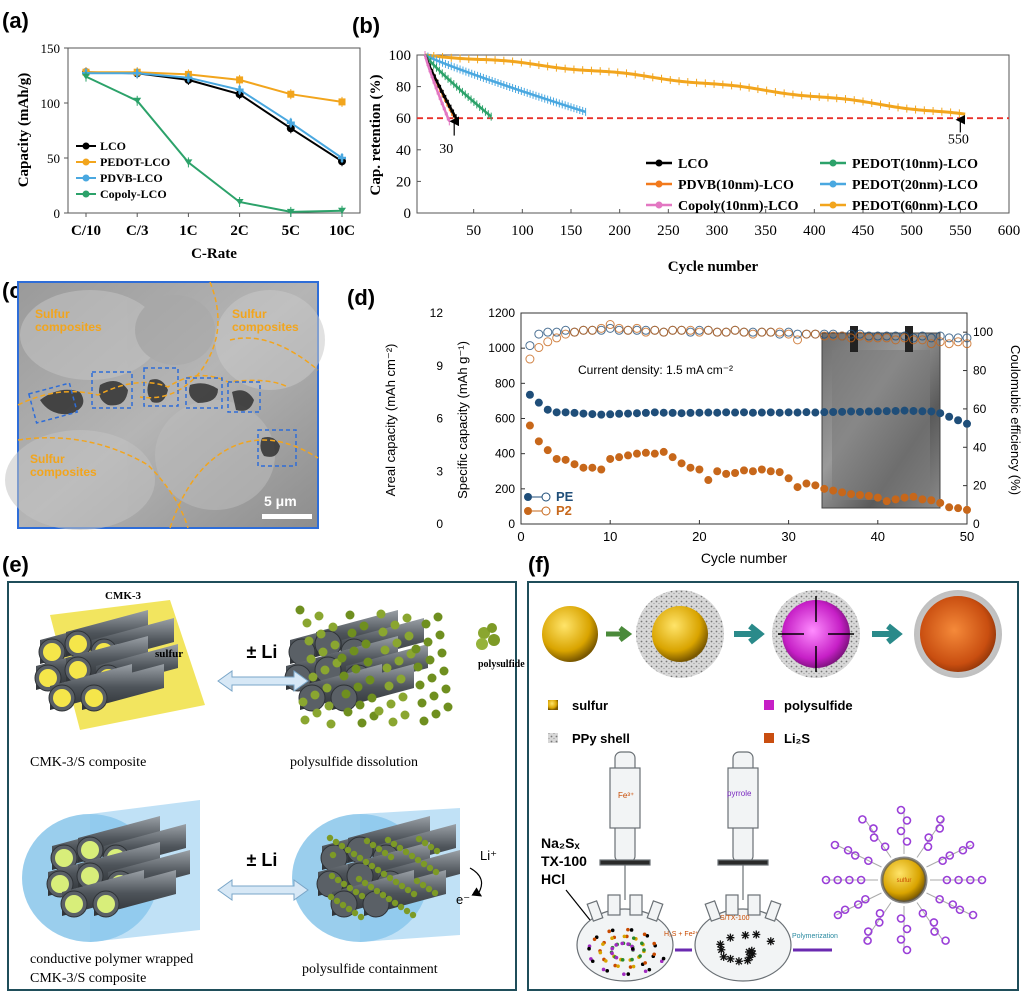 The height and width of the screenshot is (996, 1022). Describe the element at coordinates (695, 84) in the screenshot. I see `chart-b-series-line` at that location.